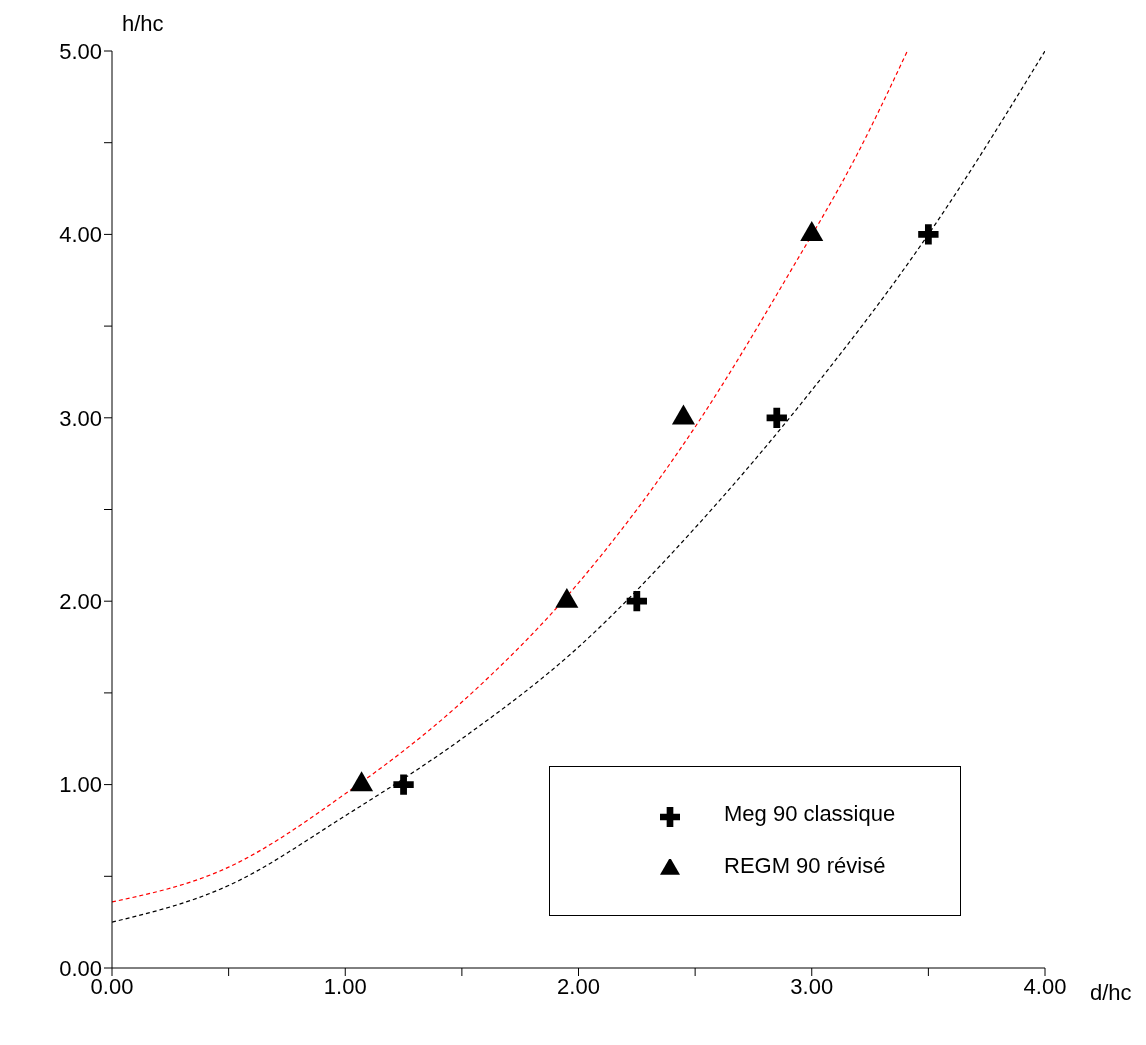  What do you see at coordinates (810, 813) in the screenshot?
I see `legend-label: Meg 90 classique` at bounding box center [810, 813].